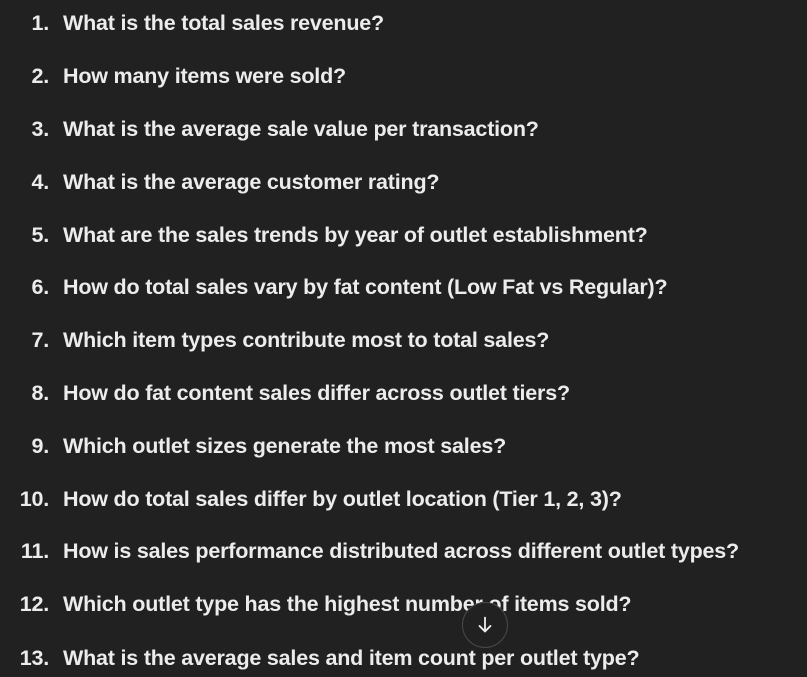  I want to click on scroll-to-bottom-button, so click(485, 625).